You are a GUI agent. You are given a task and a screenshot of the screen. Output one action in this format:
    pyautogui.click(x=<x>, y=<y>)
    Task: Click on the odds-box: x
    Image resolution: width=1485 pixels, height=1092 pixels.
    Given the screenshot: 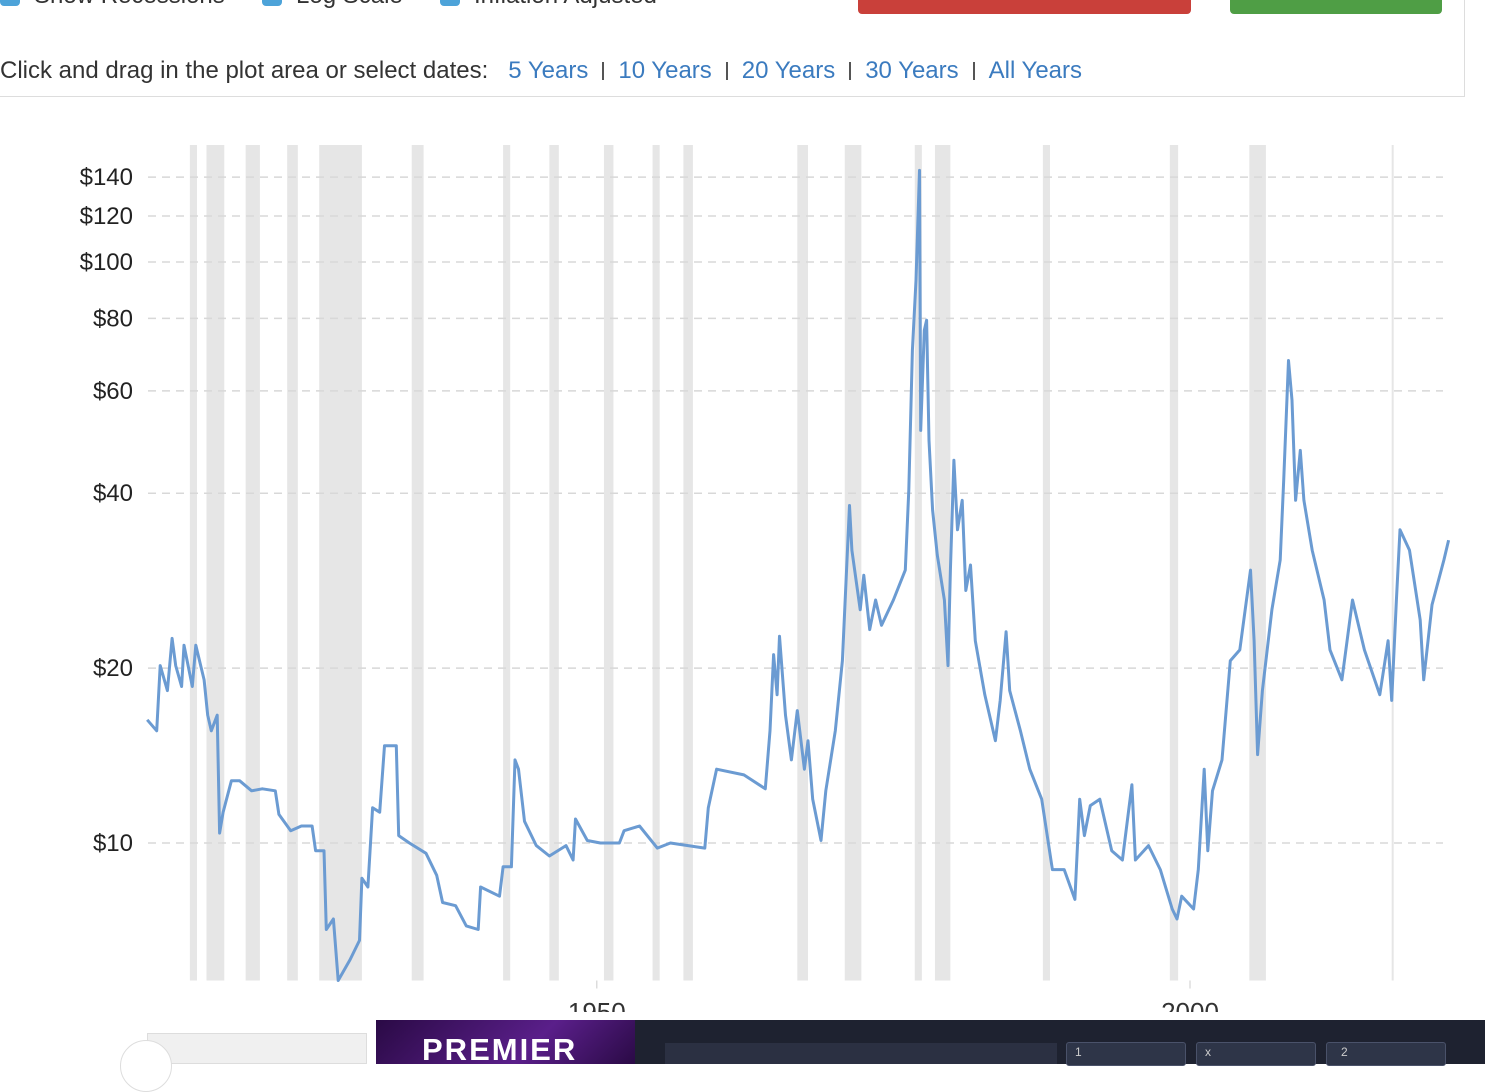 What is the action you would take?
    pyautogui.click(x=1256, y=1054)
    